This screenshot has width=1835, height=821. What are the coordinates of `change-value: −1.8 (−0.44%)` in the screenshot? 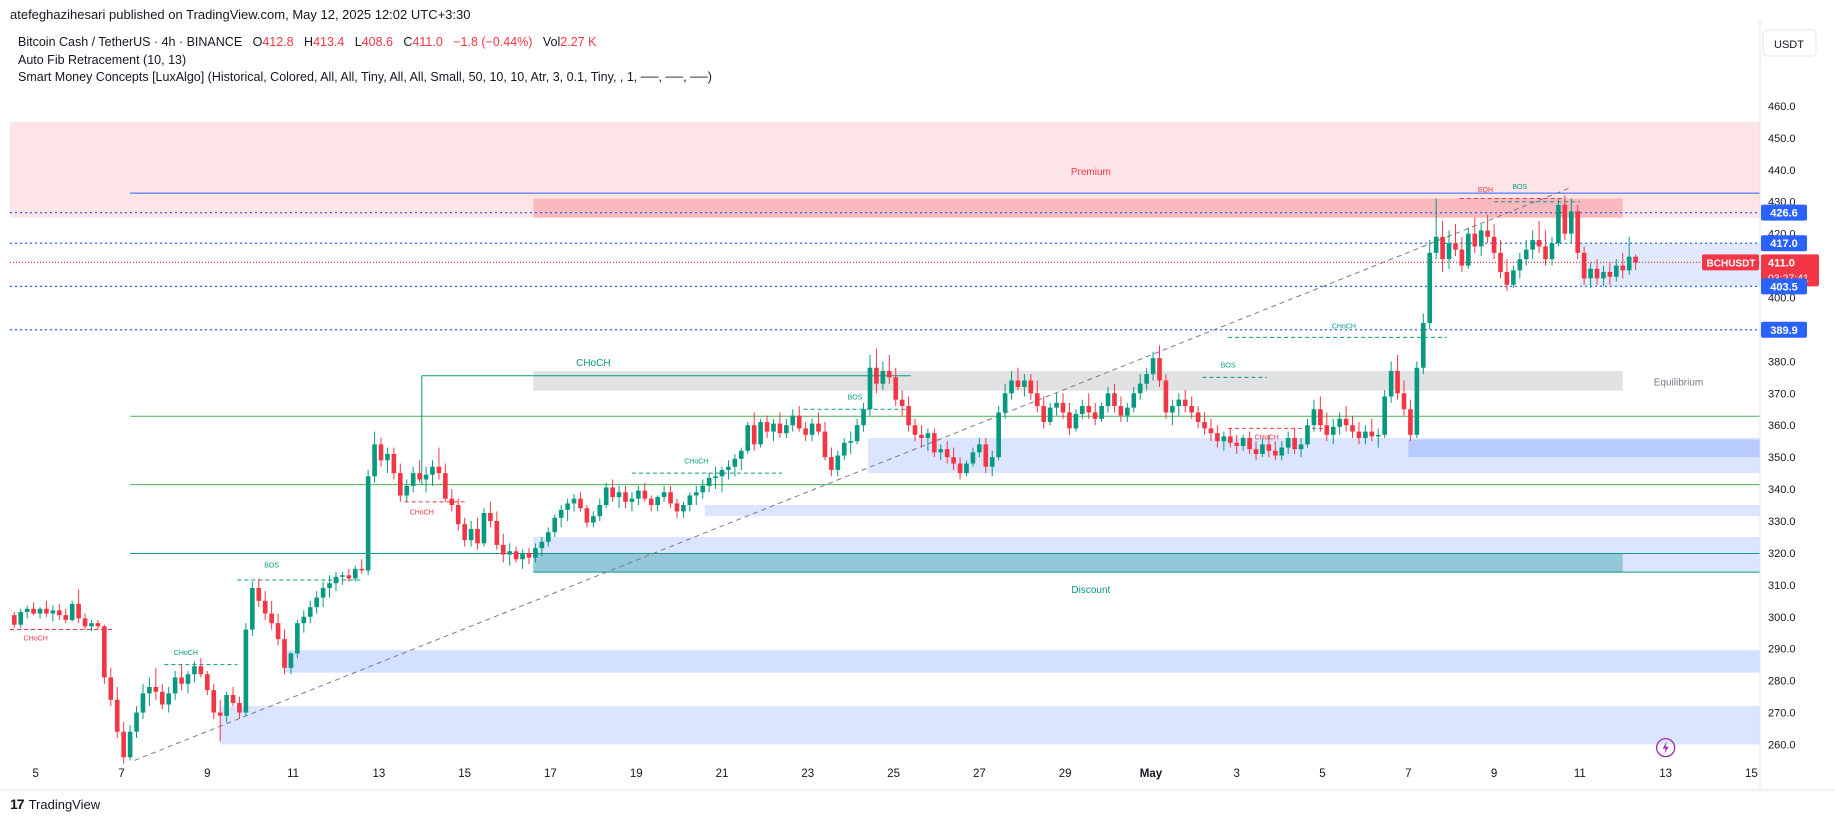 It's located at (493, 42).